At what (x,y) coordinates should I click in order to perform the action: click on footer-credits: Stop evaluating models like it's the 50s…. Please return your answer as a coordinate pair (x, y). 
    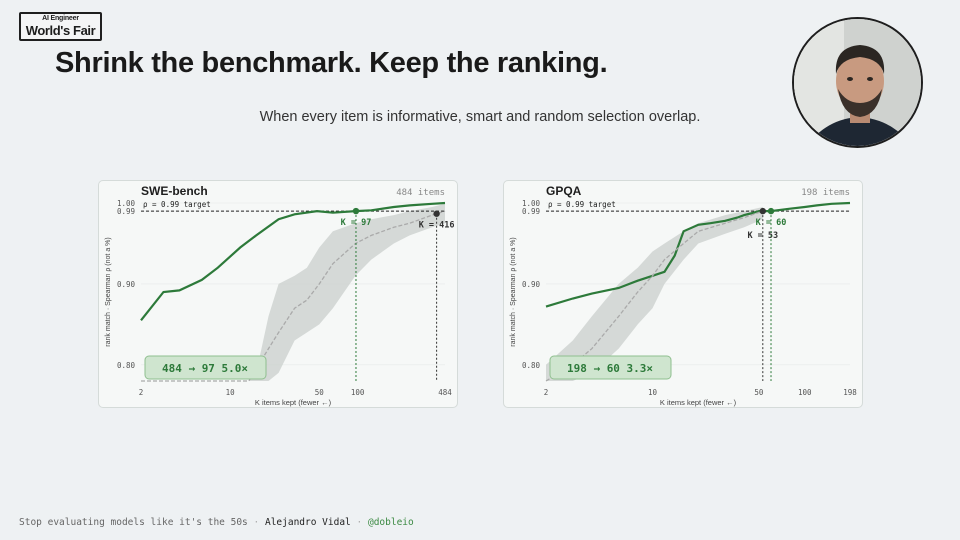
    Looking at the image, I should click on (216, 522).